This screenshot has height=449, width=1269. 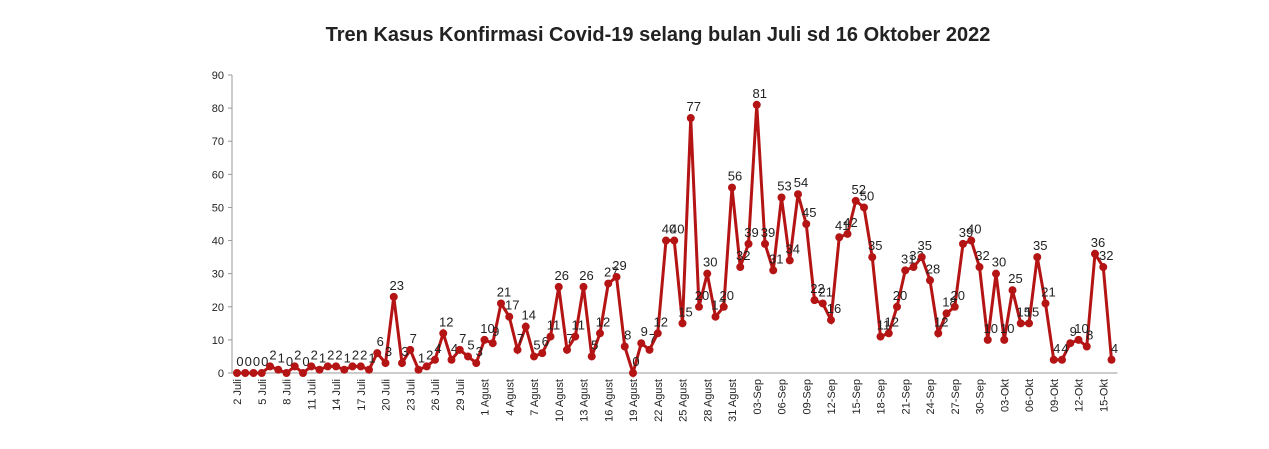 What do you see at coordinates (758, 396) in the screenshot?
I see `x-tick-label: 03-Sep` at bounding box center [758, 396].